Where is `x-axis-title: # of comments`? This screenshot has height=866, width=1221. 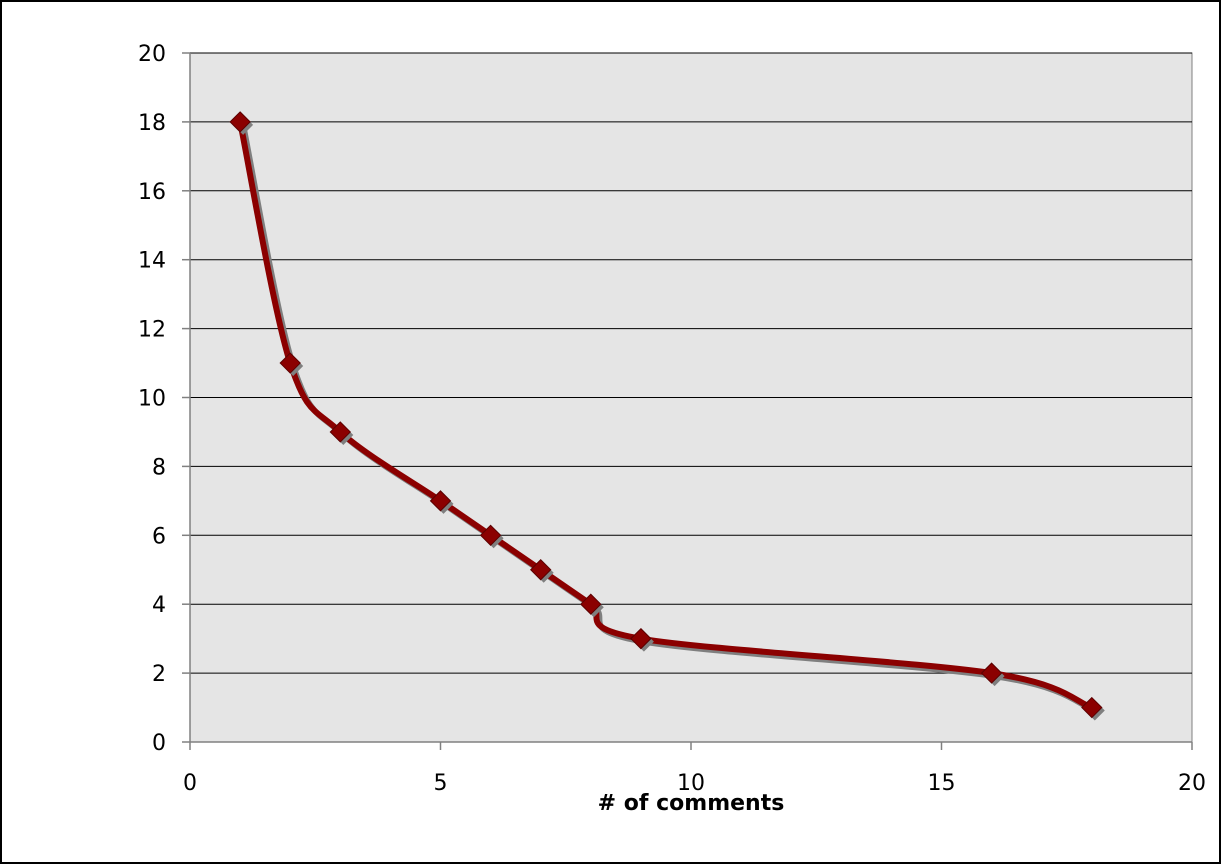 x-axis-title: # of comments is located at coordinates (691, 803).